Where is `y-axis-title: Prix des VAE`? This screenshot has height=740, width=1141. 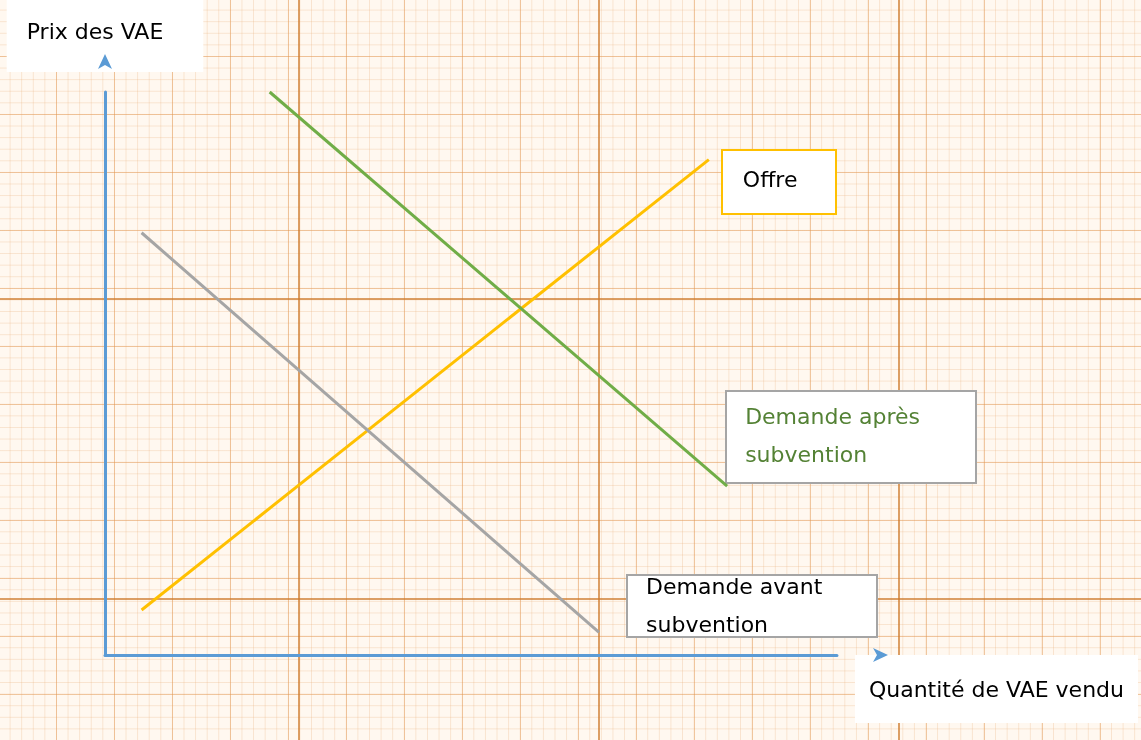
y-axis-title: Prix des VAE is located at coordinates (95, 31).